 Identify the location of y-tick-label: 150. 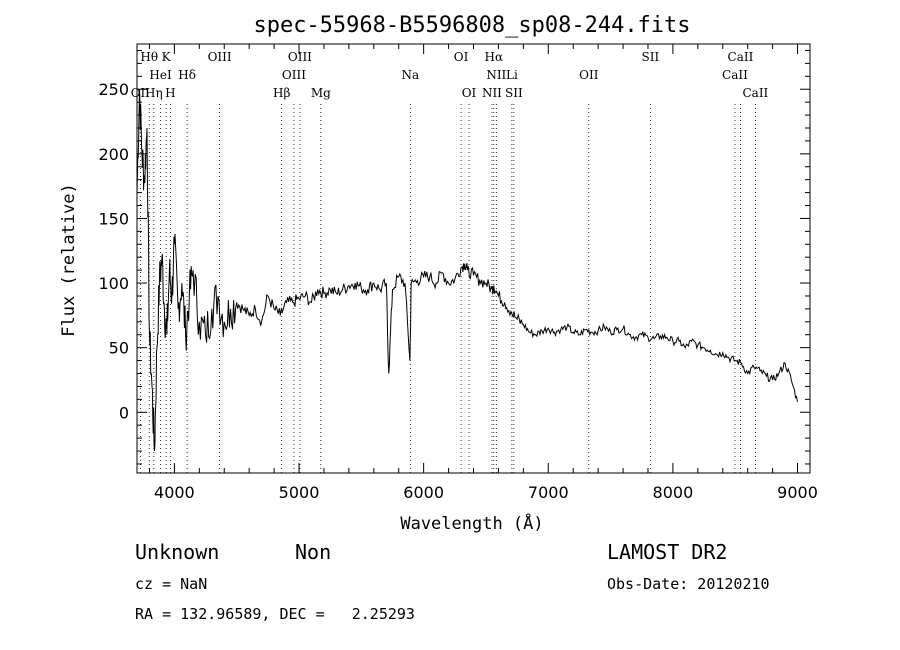
(113, 218).